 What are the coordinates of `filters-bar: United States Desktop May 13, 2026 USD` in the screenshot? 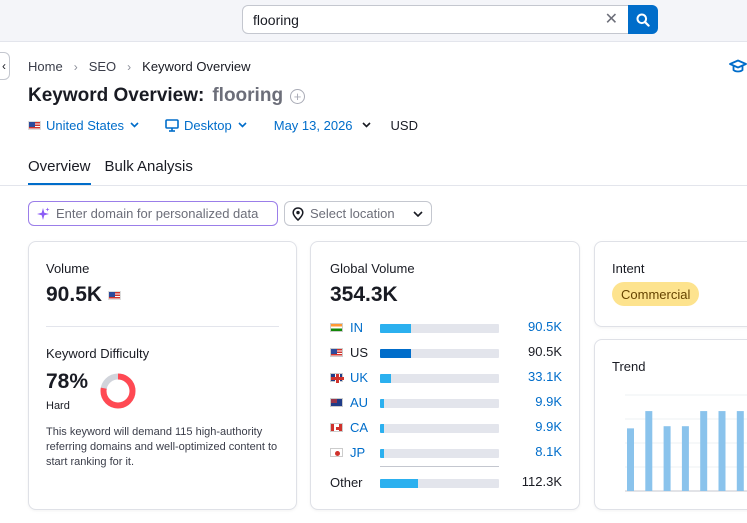 It's located at (223, 125).